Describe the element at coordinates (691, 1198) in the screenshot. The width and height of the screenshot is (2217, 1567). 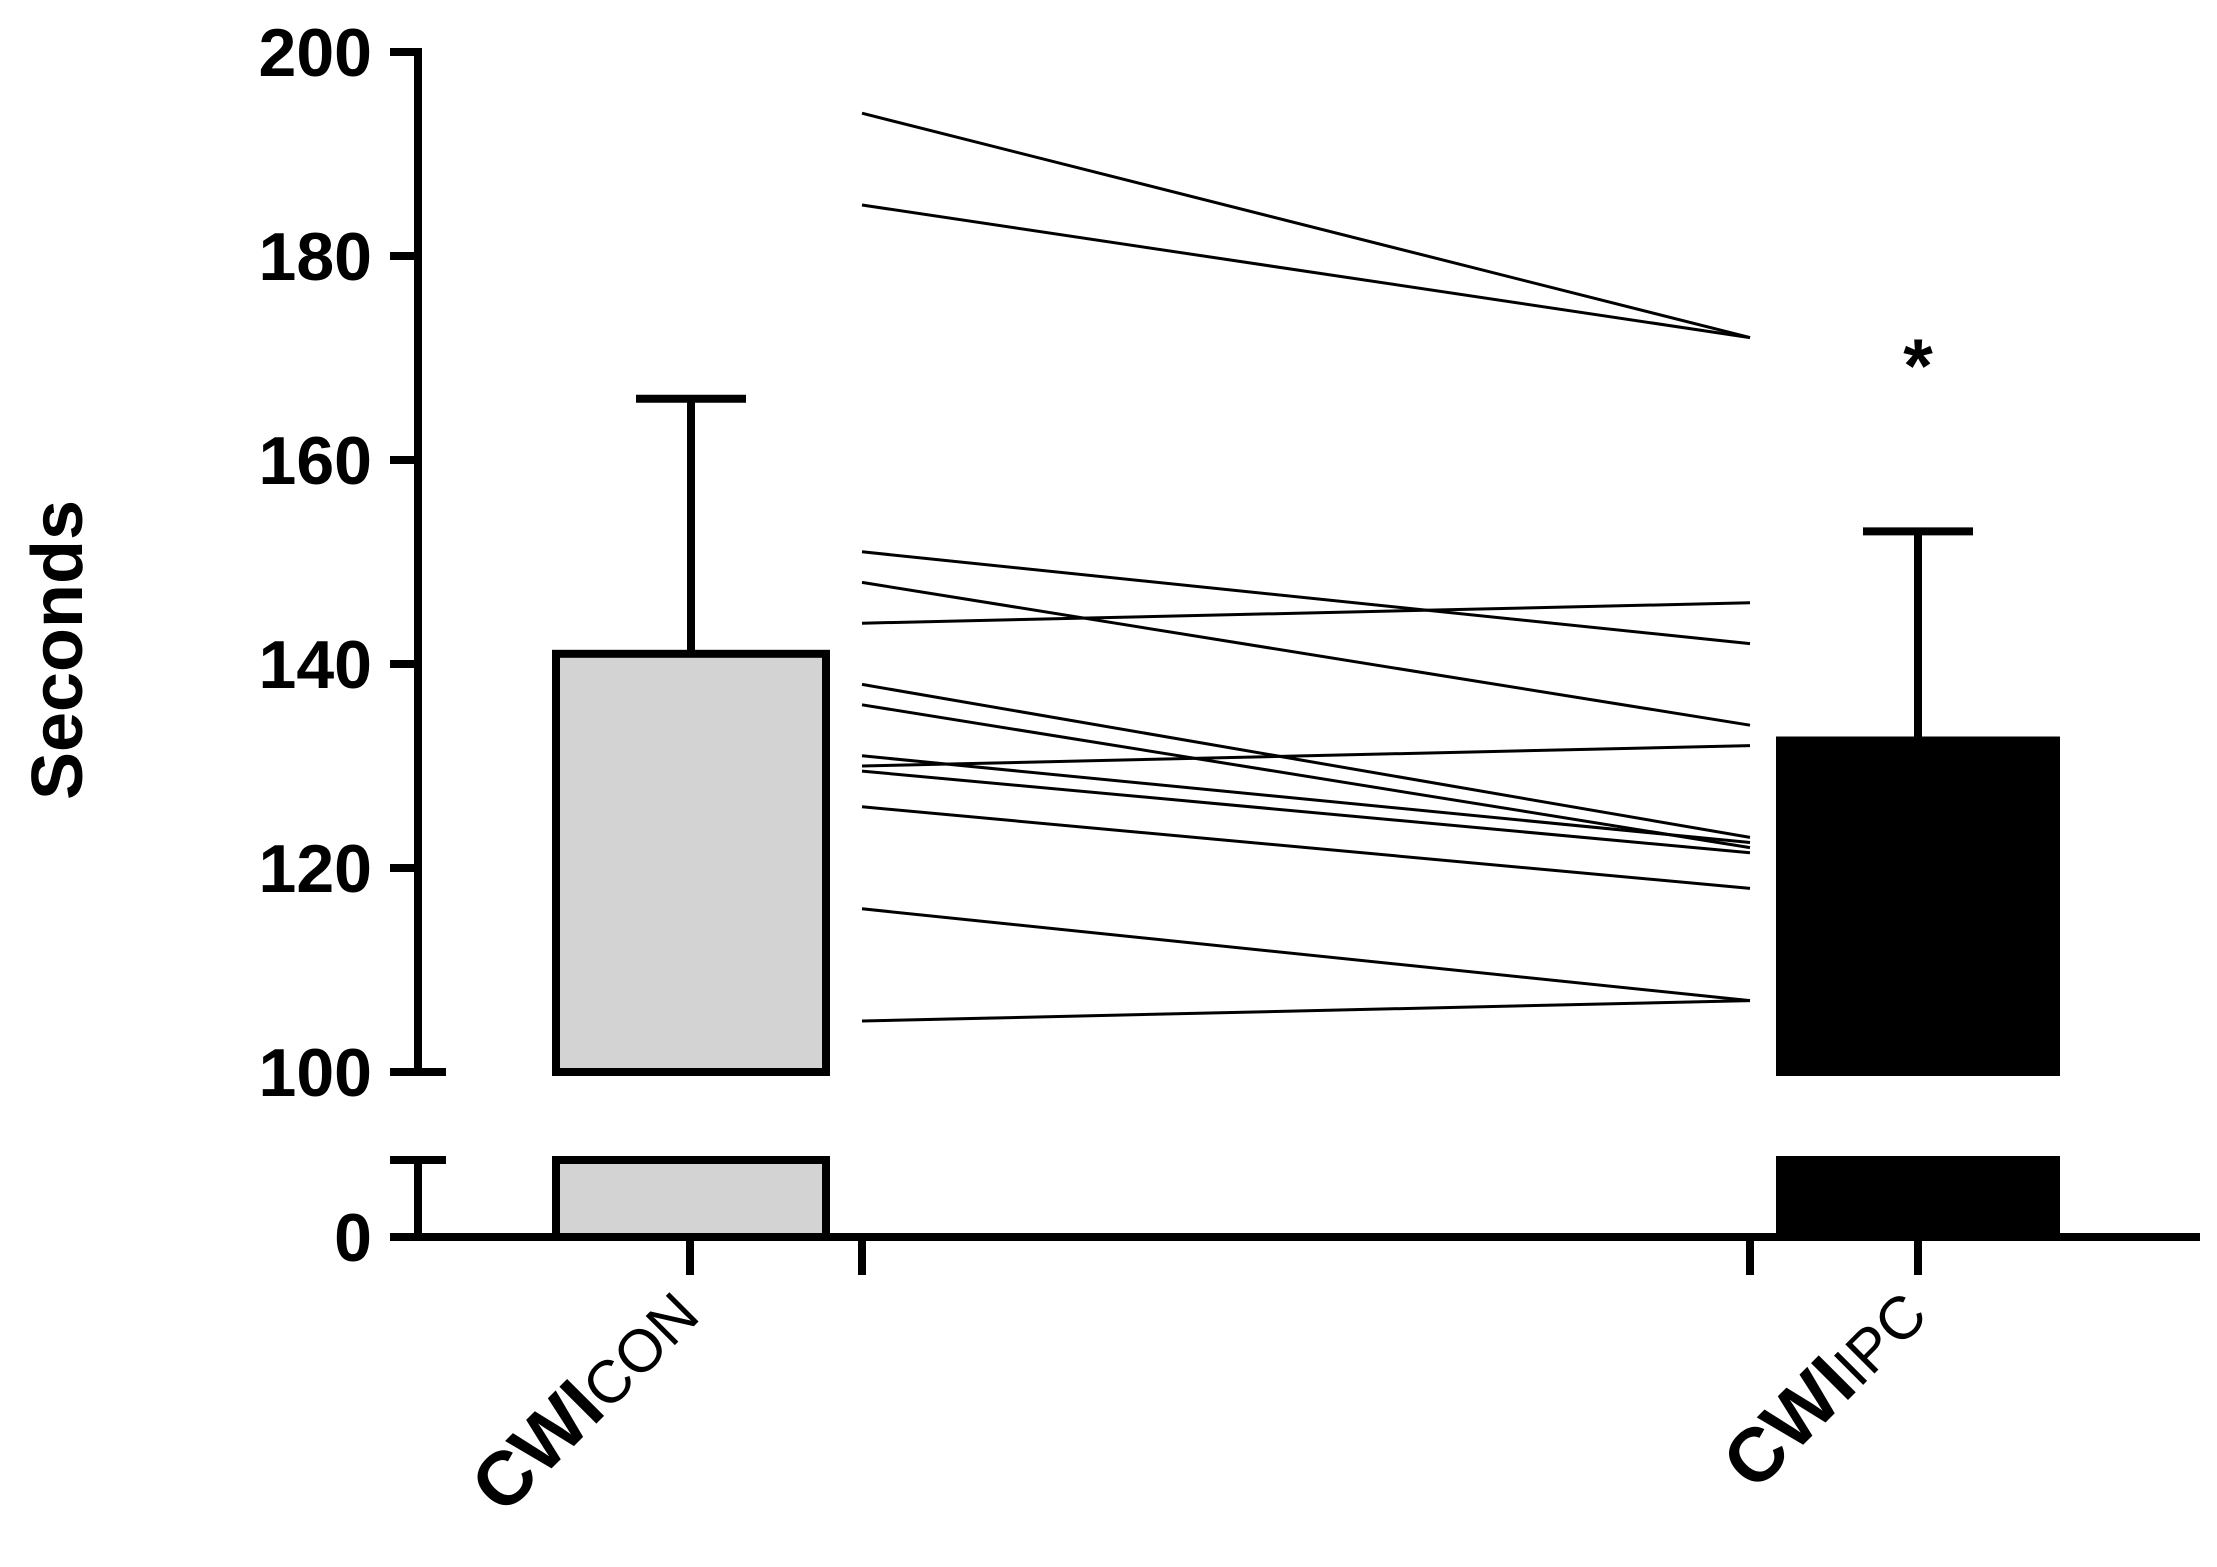
I see `bar-con-lower` at that location.